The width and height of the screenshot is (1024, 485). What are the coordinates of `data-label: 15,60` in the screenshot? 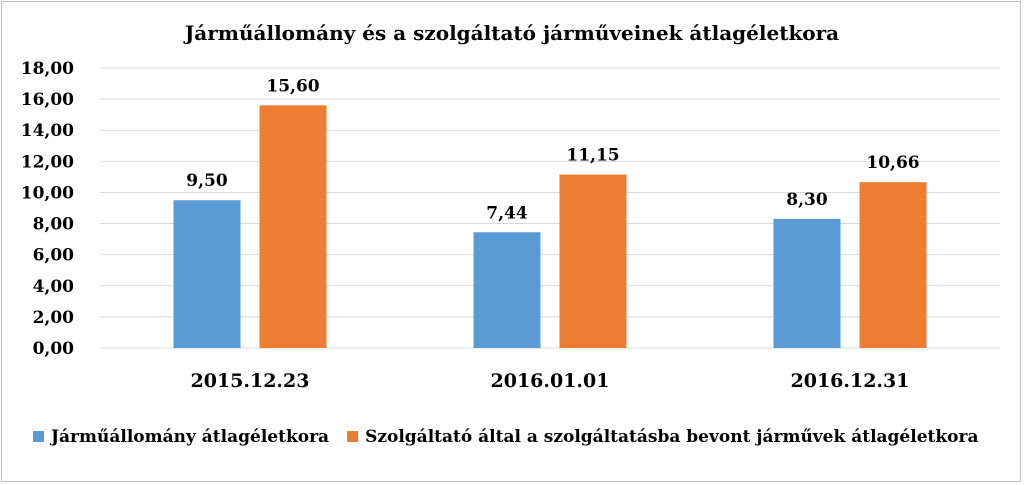 It's located at (292, 86).